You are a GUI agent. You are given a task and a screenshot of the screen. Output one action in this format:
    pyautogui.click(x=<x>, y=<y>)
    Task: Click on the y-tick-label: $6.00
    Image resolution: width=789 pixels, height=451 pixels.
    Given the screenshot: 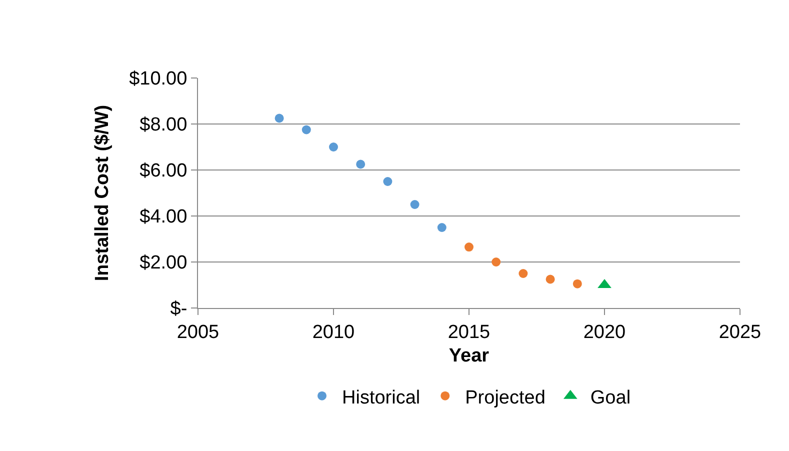 What is the action you would take?
    pyautogui.click(x=164, y=171)
    